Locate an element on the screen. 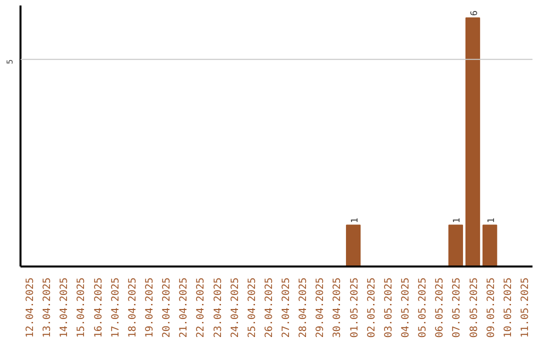 This screenshot has height=340, width=540. x-tick-label: 06.05.2025 is located at coordinates (440, 307).